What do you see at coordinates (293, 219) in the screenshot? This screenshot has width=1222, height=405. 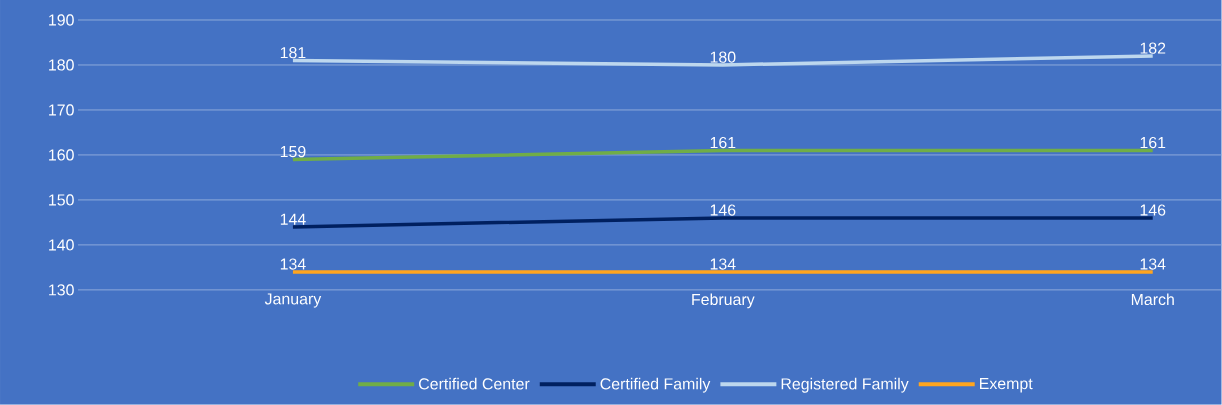 I see `data-label: 144` at bounding box center [293, 219].